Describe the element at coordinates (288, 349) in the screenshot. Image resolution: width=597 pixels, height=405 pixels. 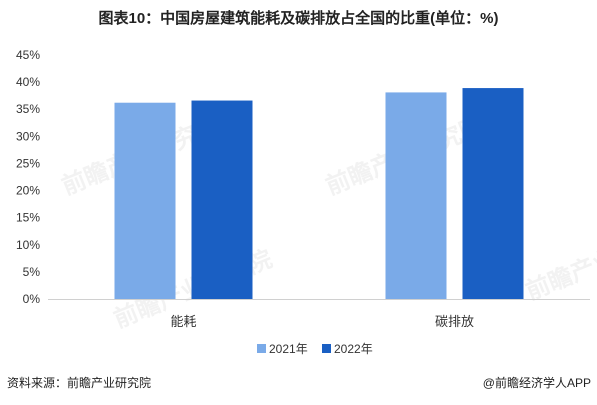
I see `legend-label: 2021年` at that location.